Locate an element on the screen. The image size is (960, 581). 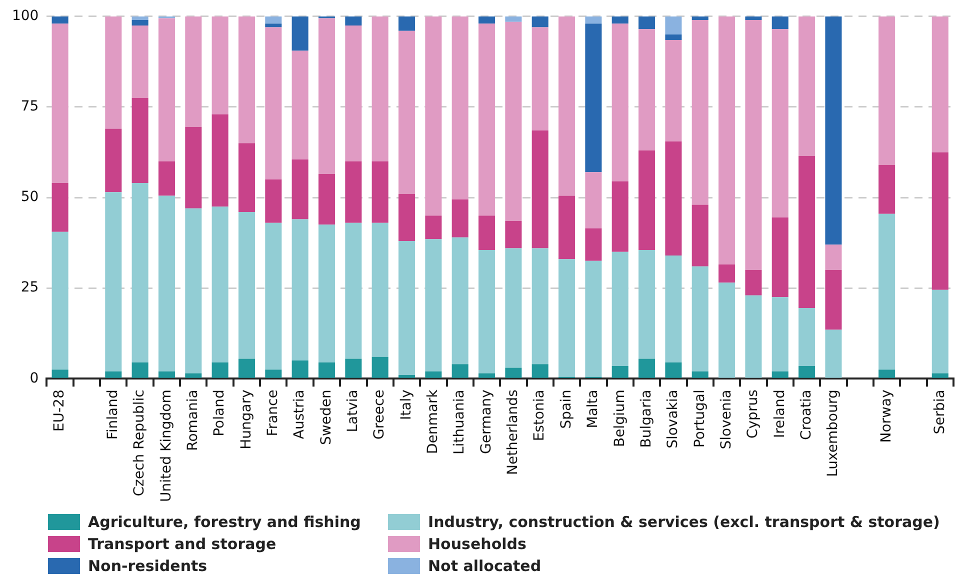
legend-label: Non-residents is located at coordinates (148, 566).